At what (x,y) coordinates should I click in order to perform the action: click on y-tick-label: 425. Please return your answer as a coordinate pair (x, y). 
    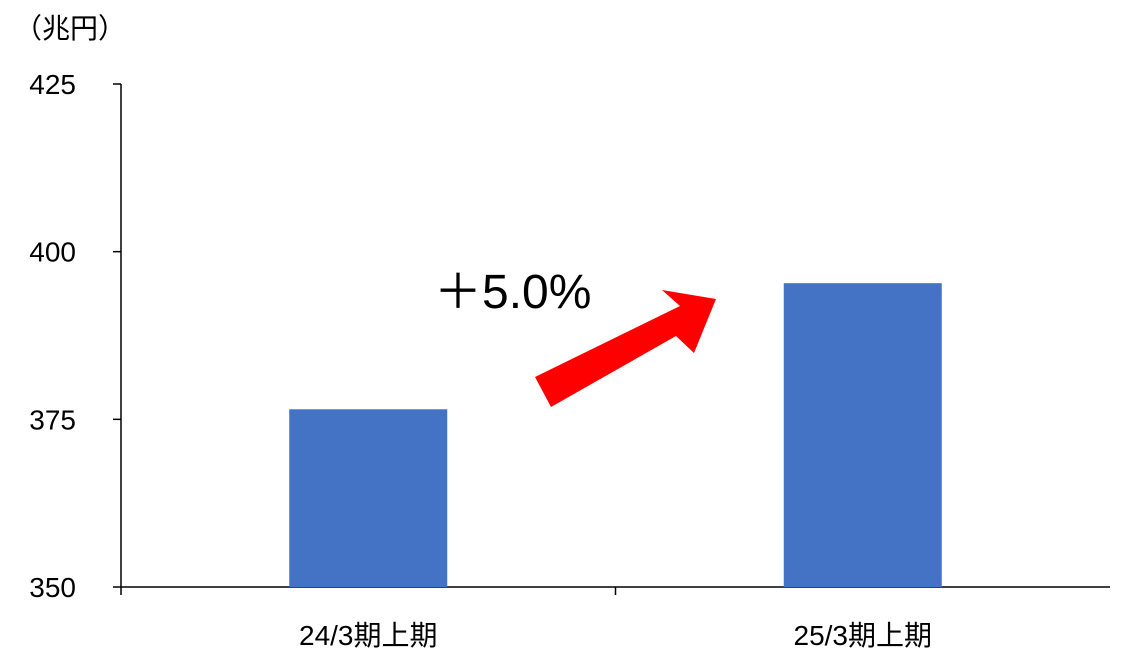
    Looking at the image, I should click on (52, 84).